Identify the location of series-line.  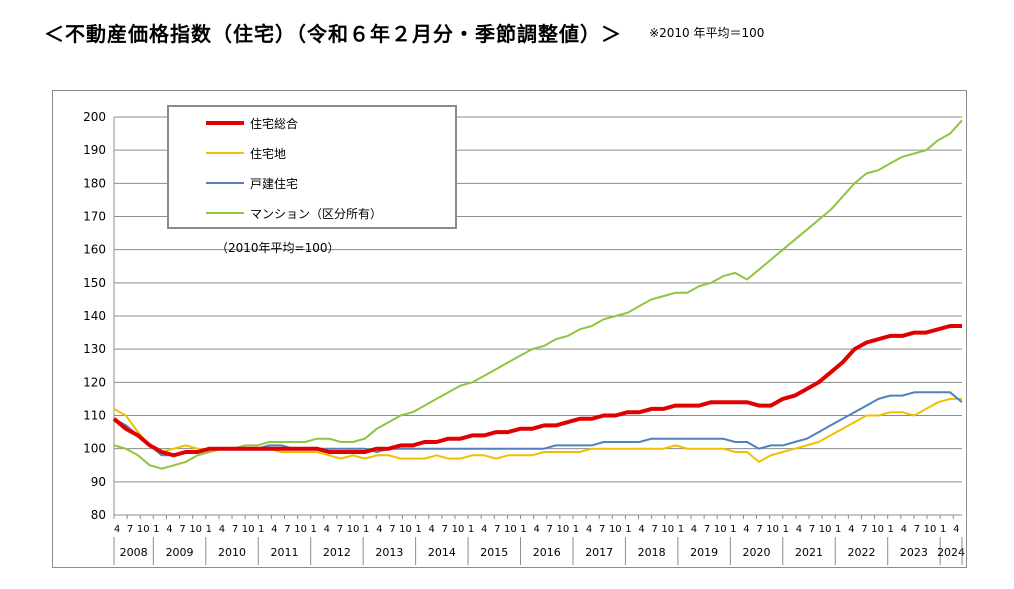
(537, 430).